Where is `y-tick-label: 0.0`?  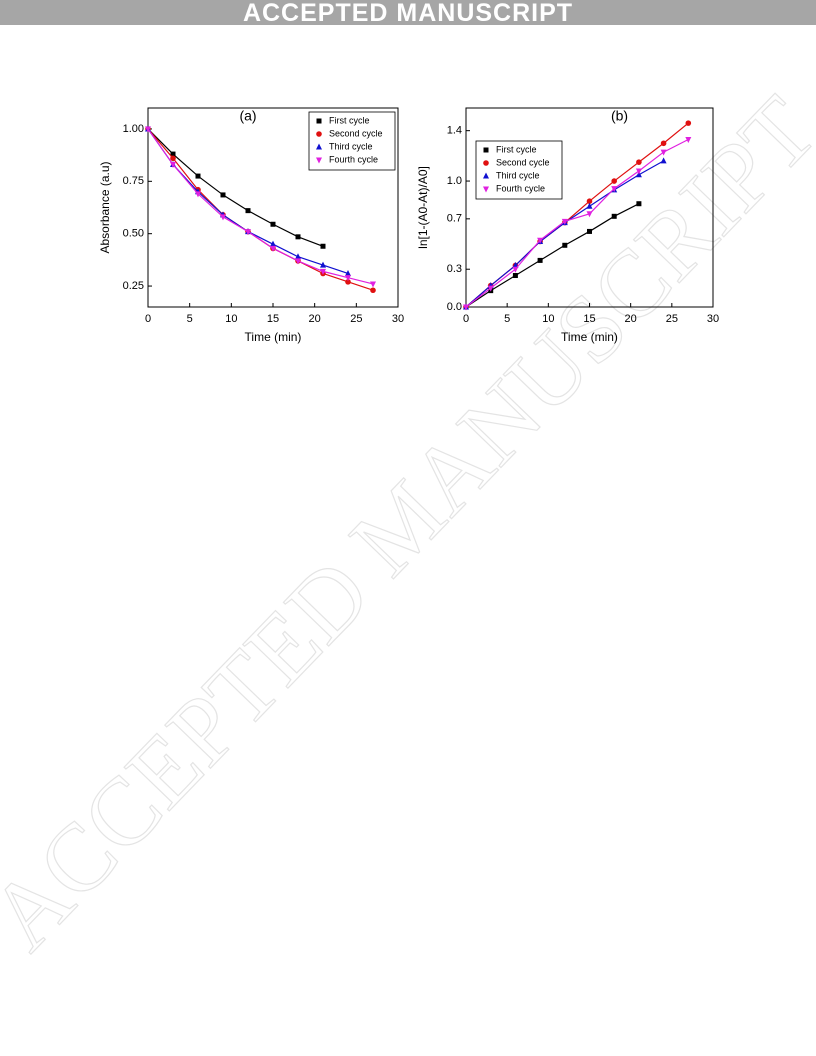 y-tick-label: 0.0 is located at coordinates (454, 307).